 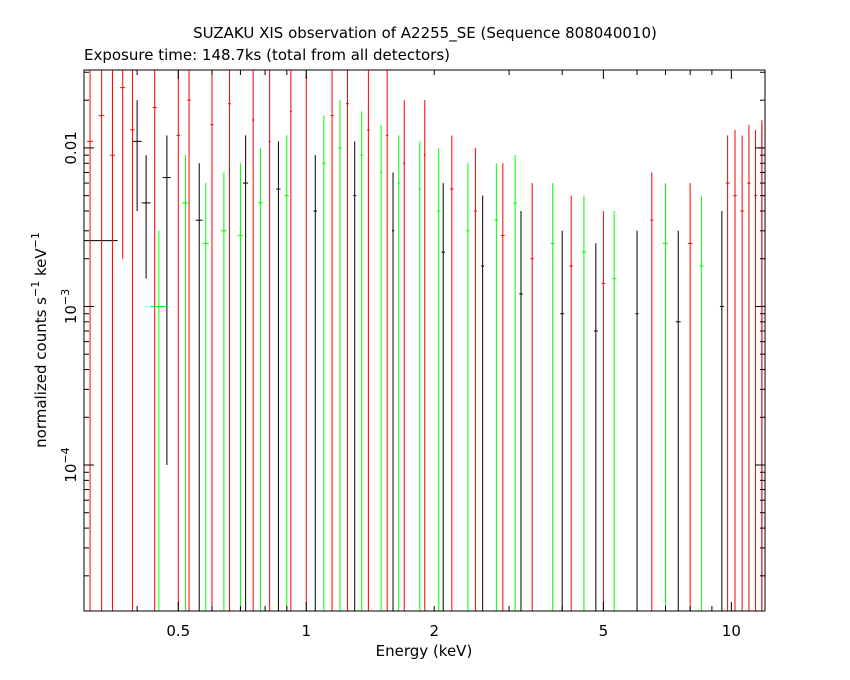 I want to click on y-tick-labels: 0.01 10−3 10−4, so click(x=69, y=306).